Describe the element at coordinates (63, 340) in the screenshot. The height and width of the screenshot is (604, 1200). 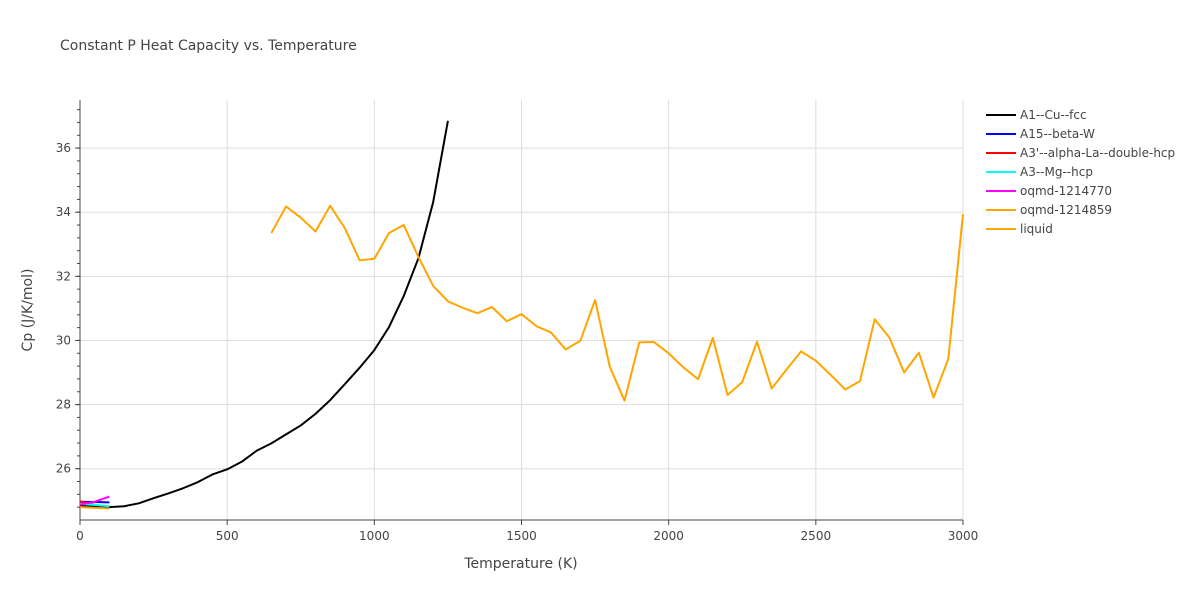
I see `y-tick-label: 30` at that location.